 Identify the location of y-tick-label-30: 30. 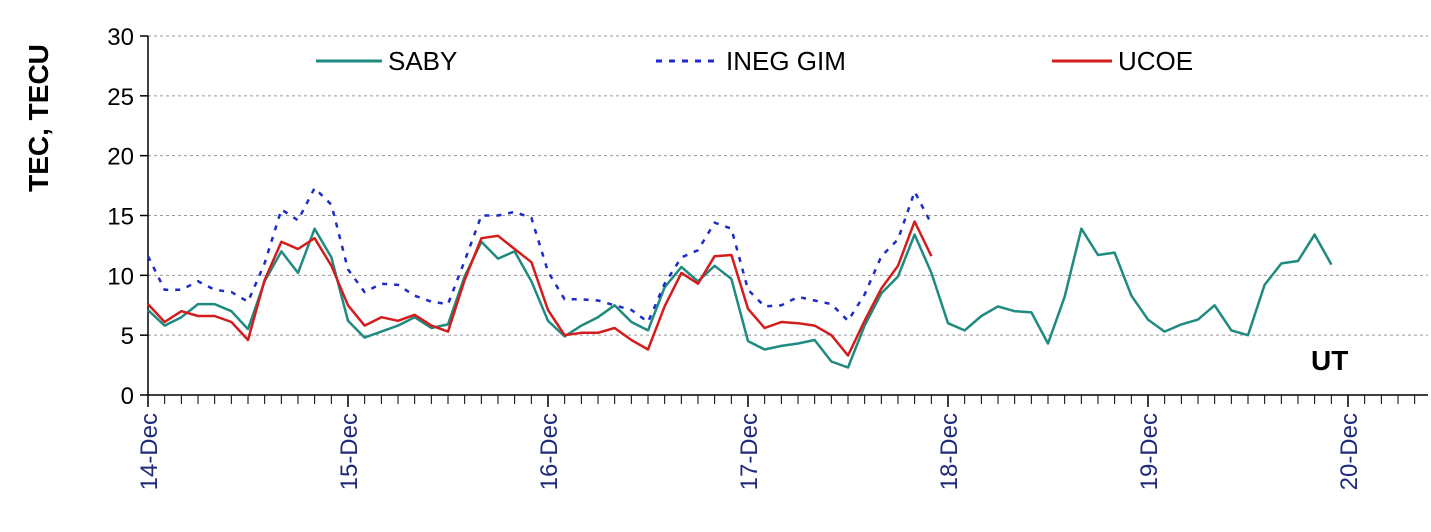
(120, 37).